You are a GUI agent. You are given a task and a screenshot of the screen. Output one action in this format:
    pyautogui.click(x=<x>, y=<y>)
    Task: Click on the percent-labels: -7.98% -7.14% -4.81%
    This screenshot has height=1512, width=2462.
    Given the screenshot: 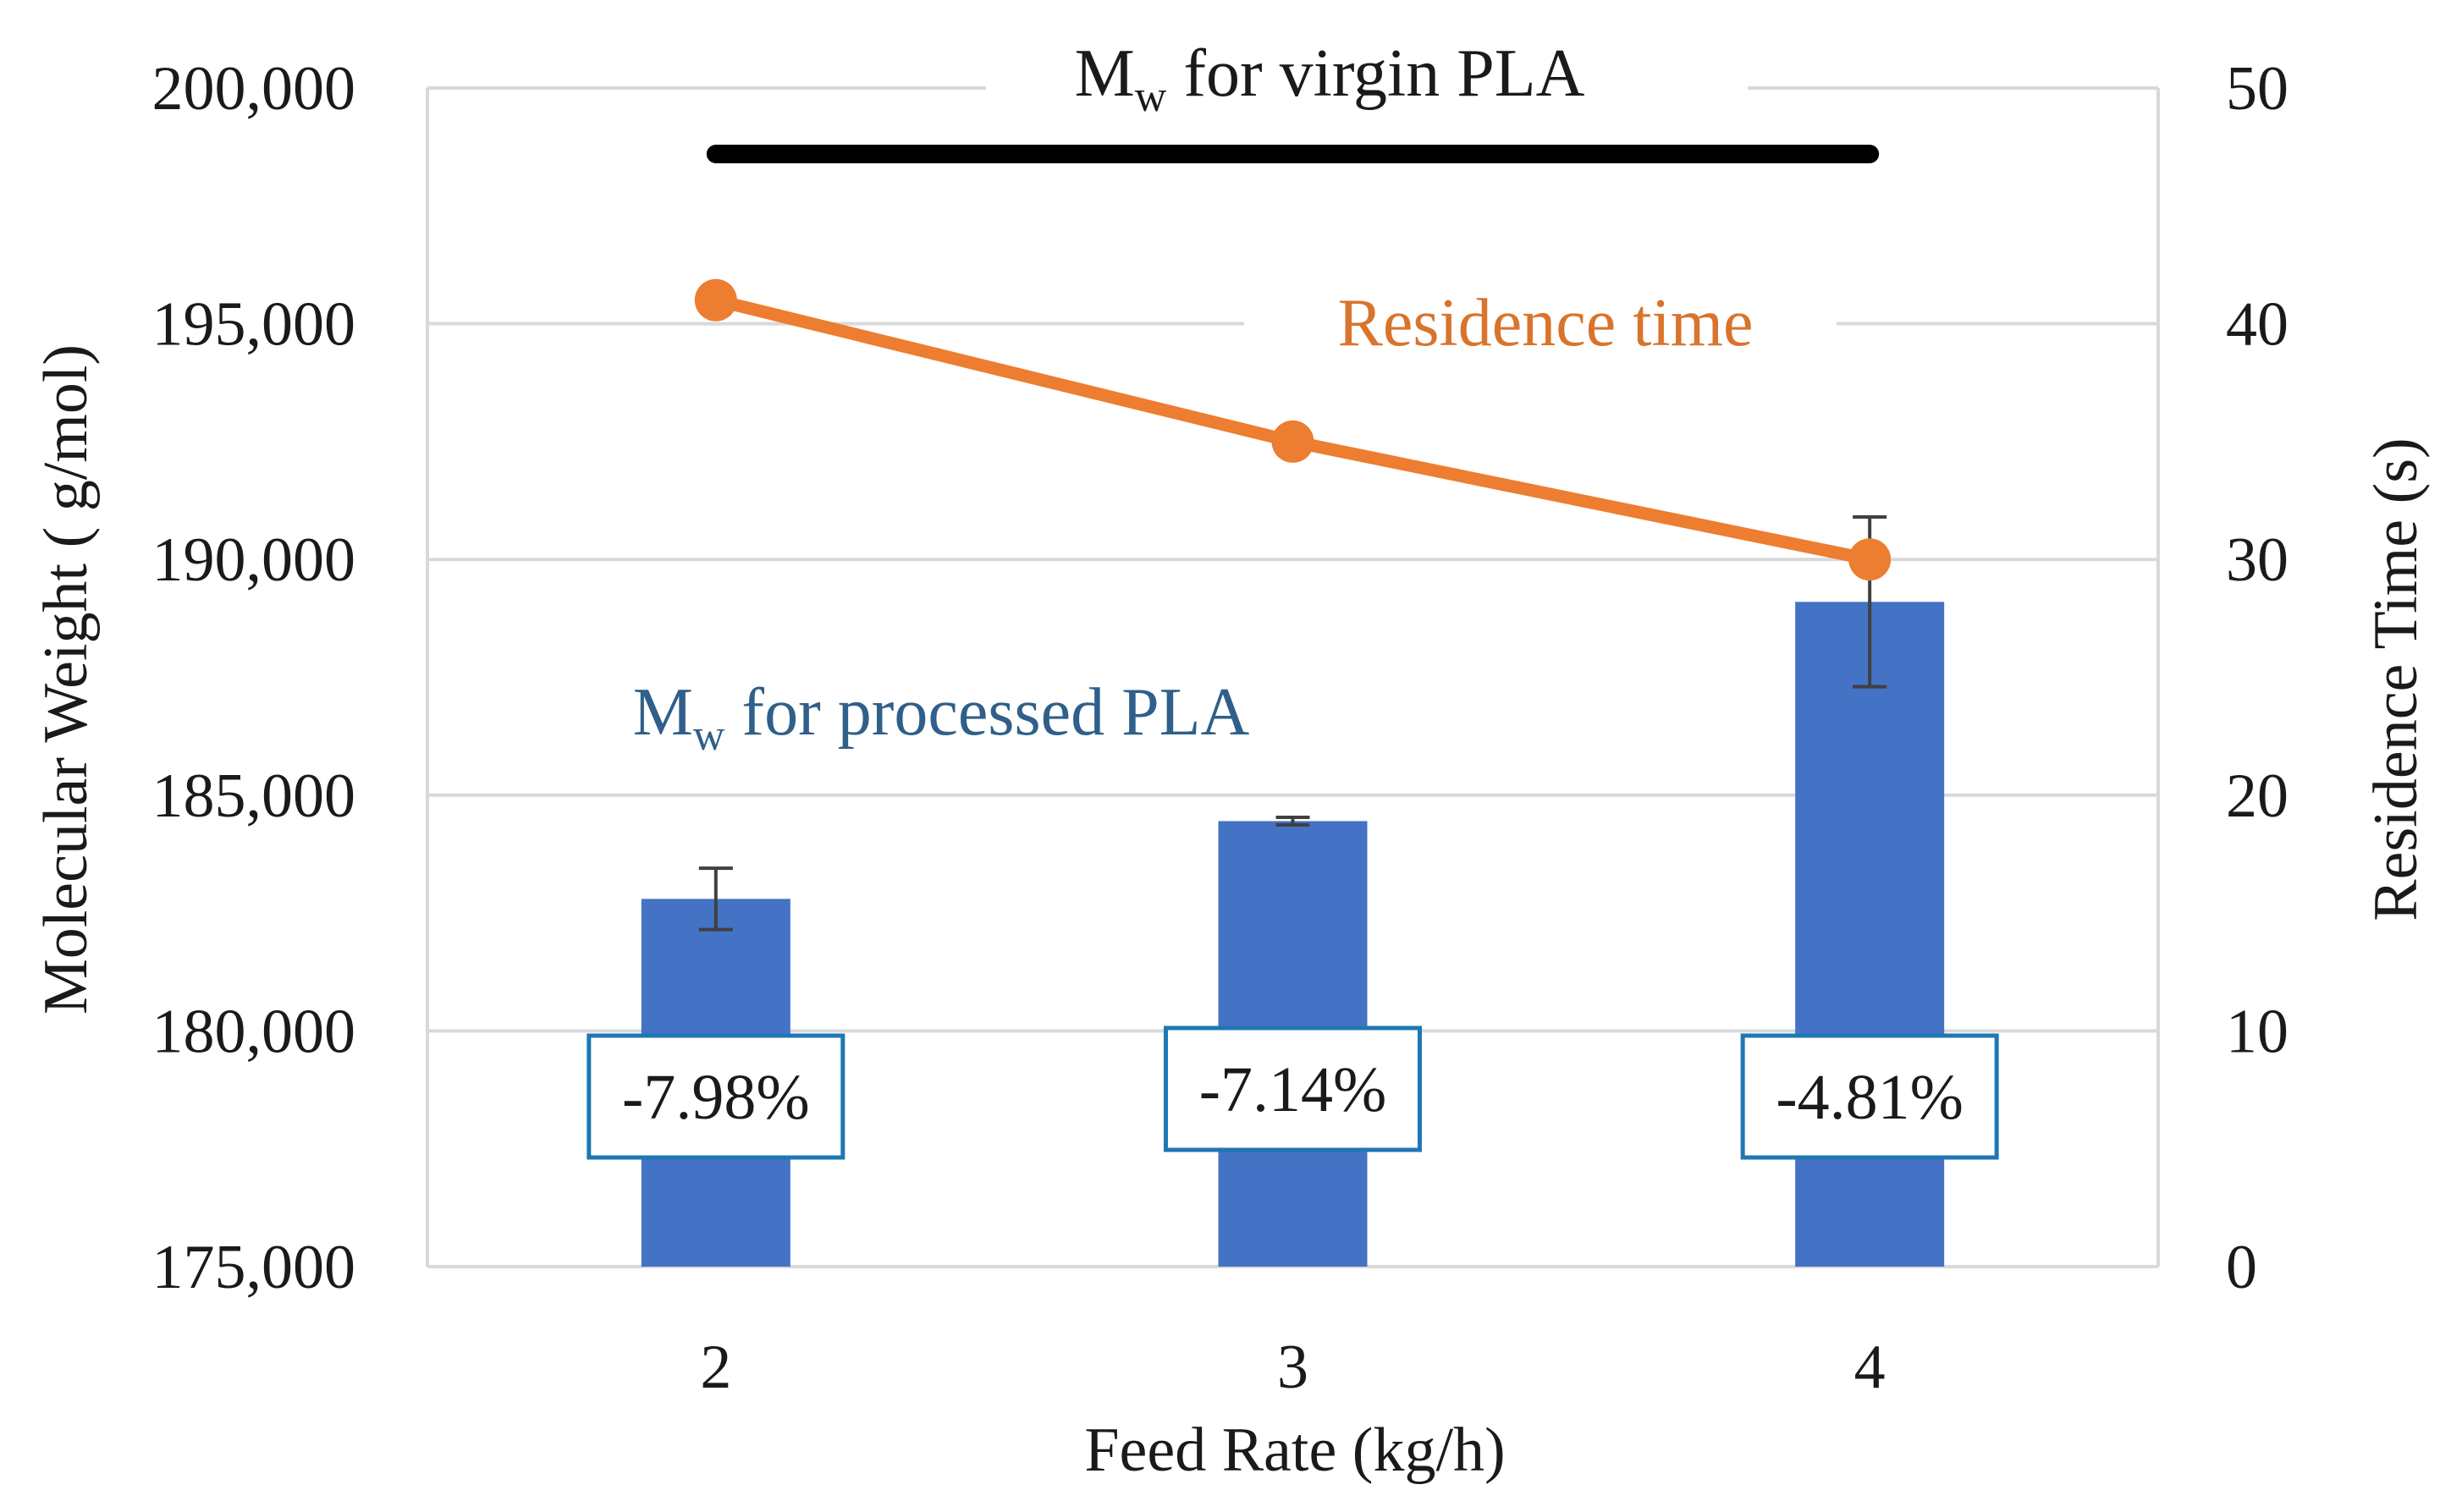 What is the action you would take?
    pyautogui.click(x=1293, y=1092)
    